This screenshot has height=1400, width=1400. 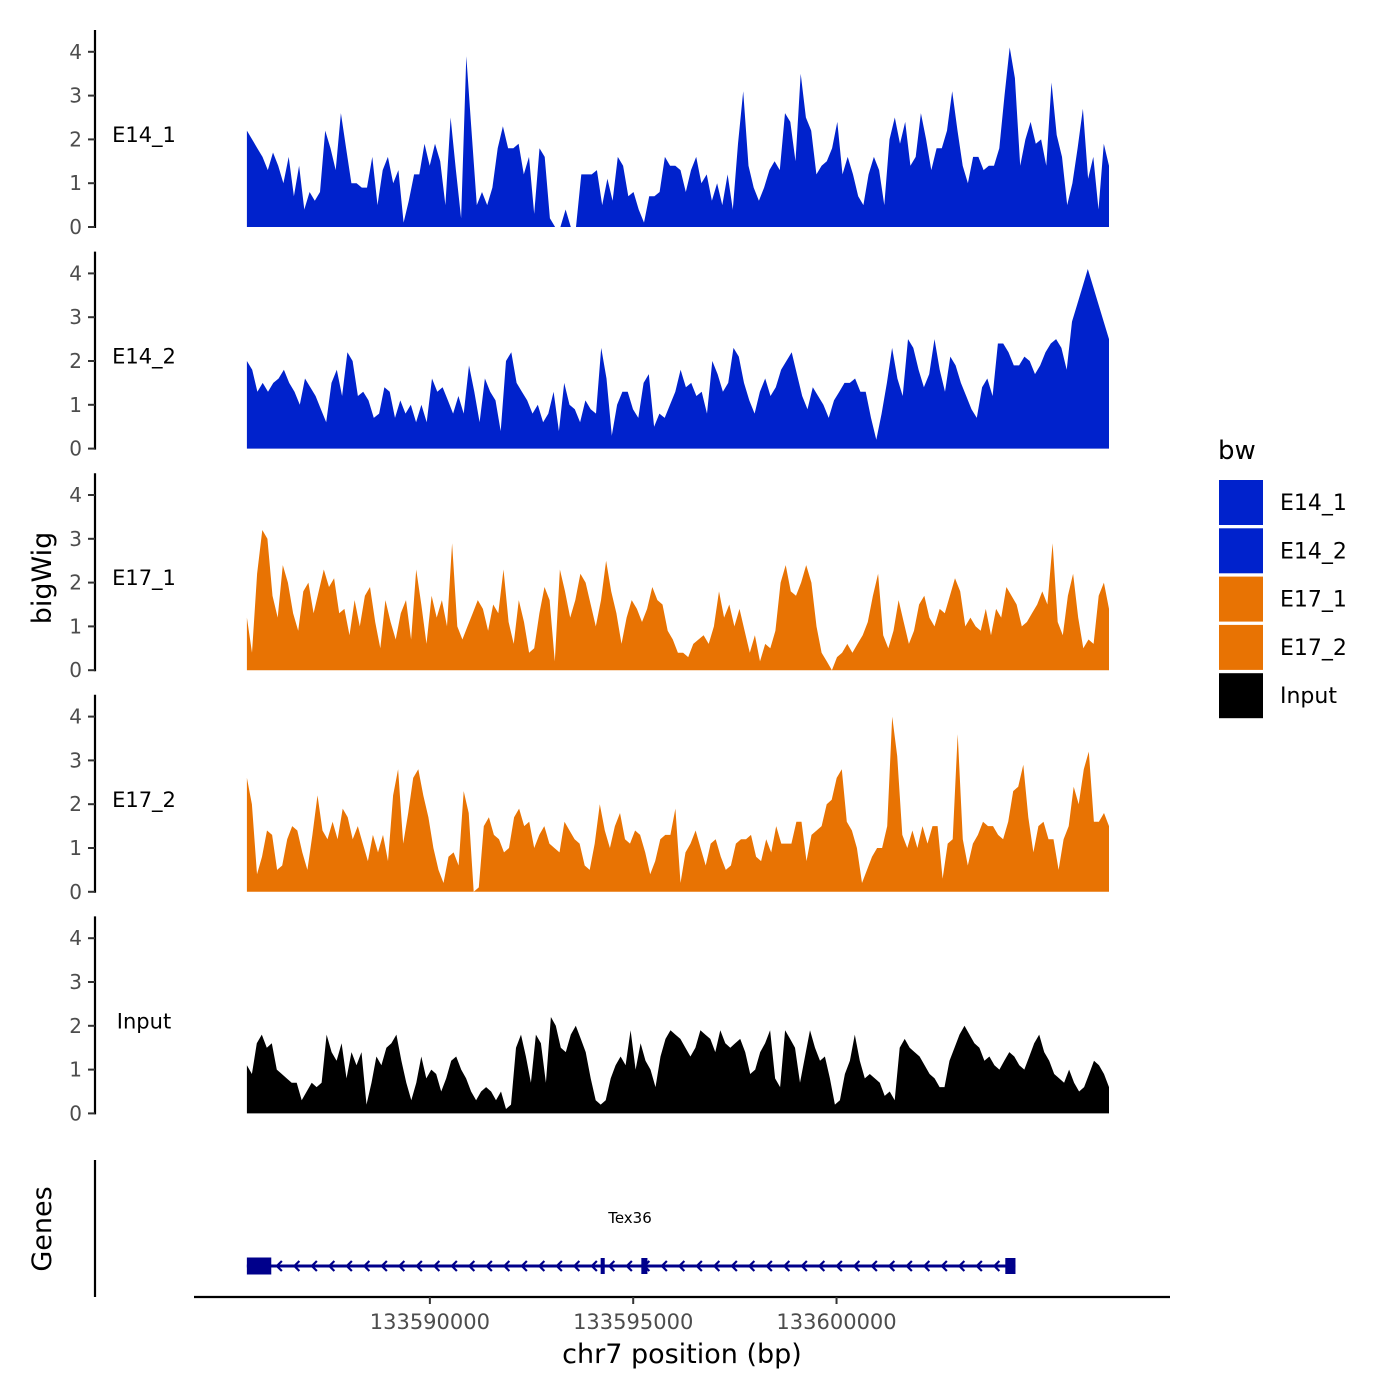 What do you see at coordinates (144, 1021) in the screenshot?
I see `track-label: Input` at bounding box center [144, 1021].